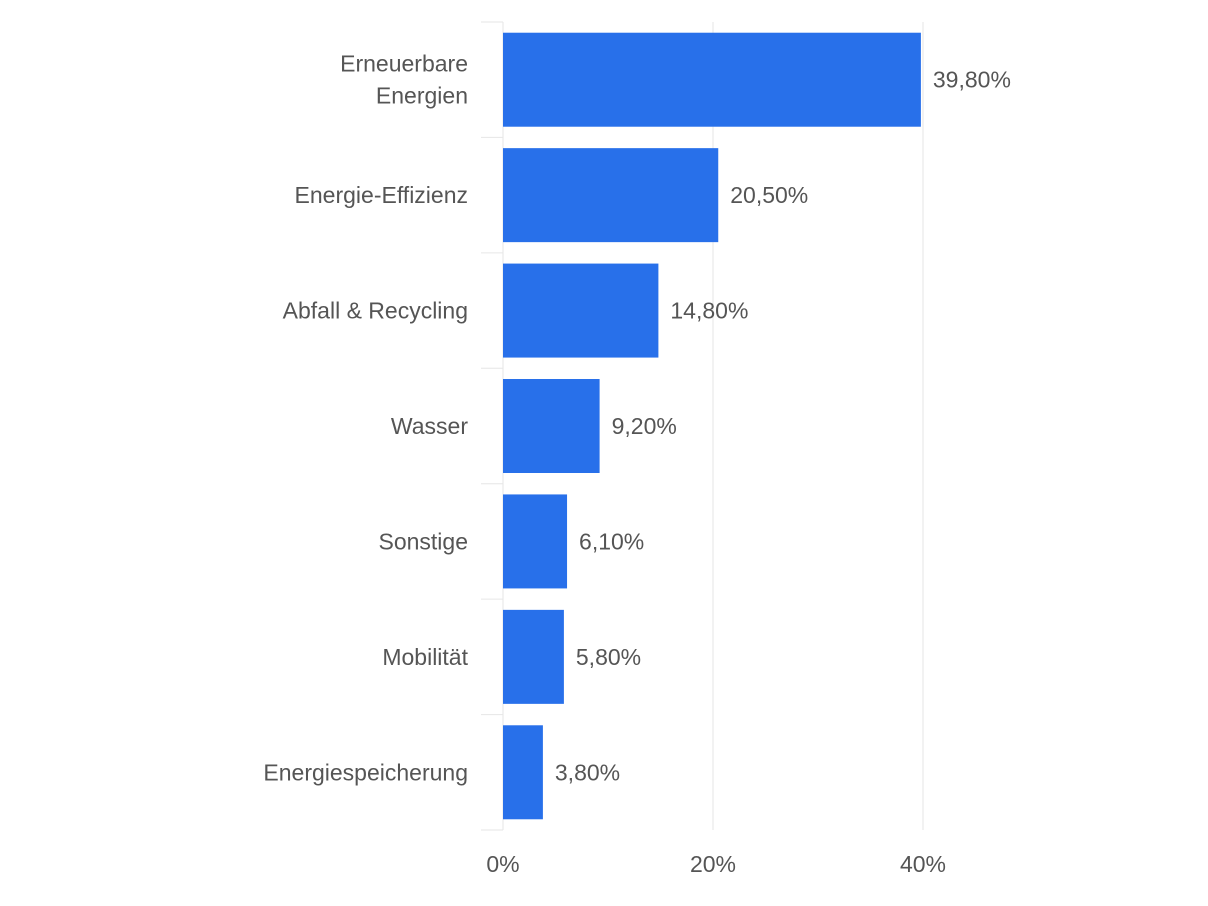 Image resolution: width=1208 pixels, height=906 pixels. Describe the element at coordinates (492, 426) in the screenshot. I see `category-ticks` at that location.